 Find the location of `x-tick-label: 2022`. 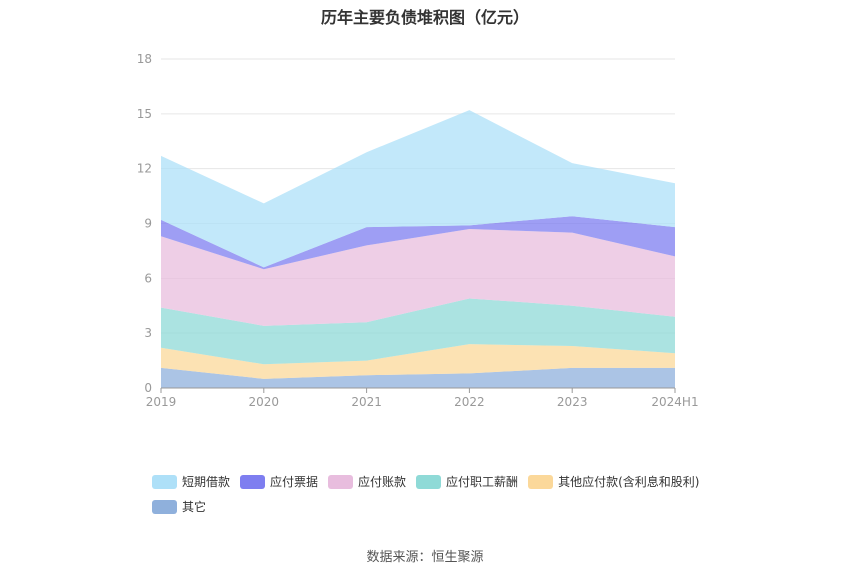

x-tick-label: 2022 is located at coordinates (469, 402).